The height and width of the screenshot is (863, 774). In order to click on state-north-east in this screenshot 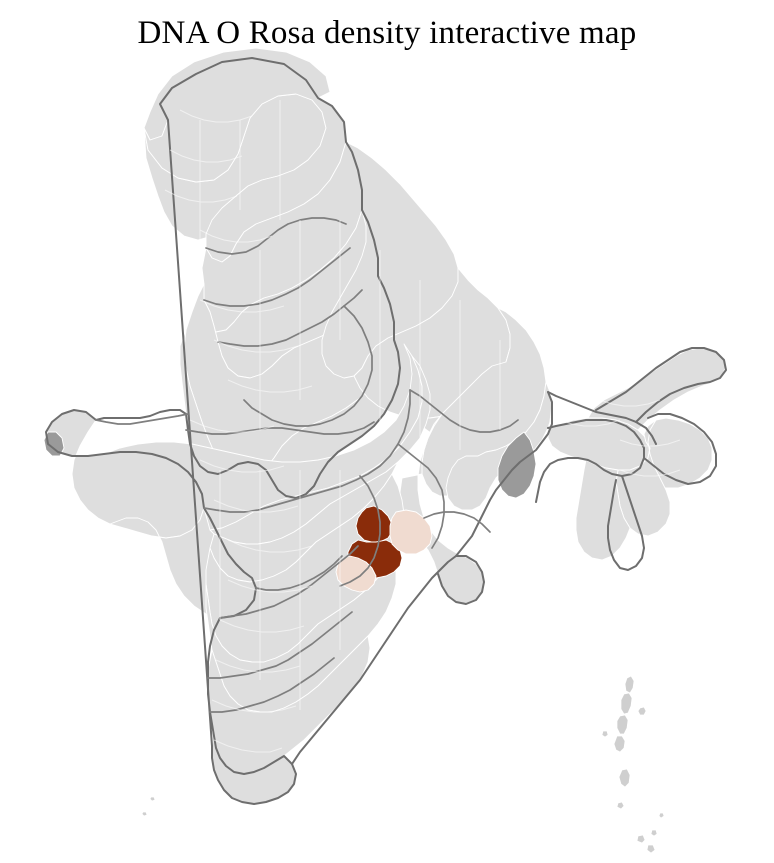, I will do `click(637, 454)`.